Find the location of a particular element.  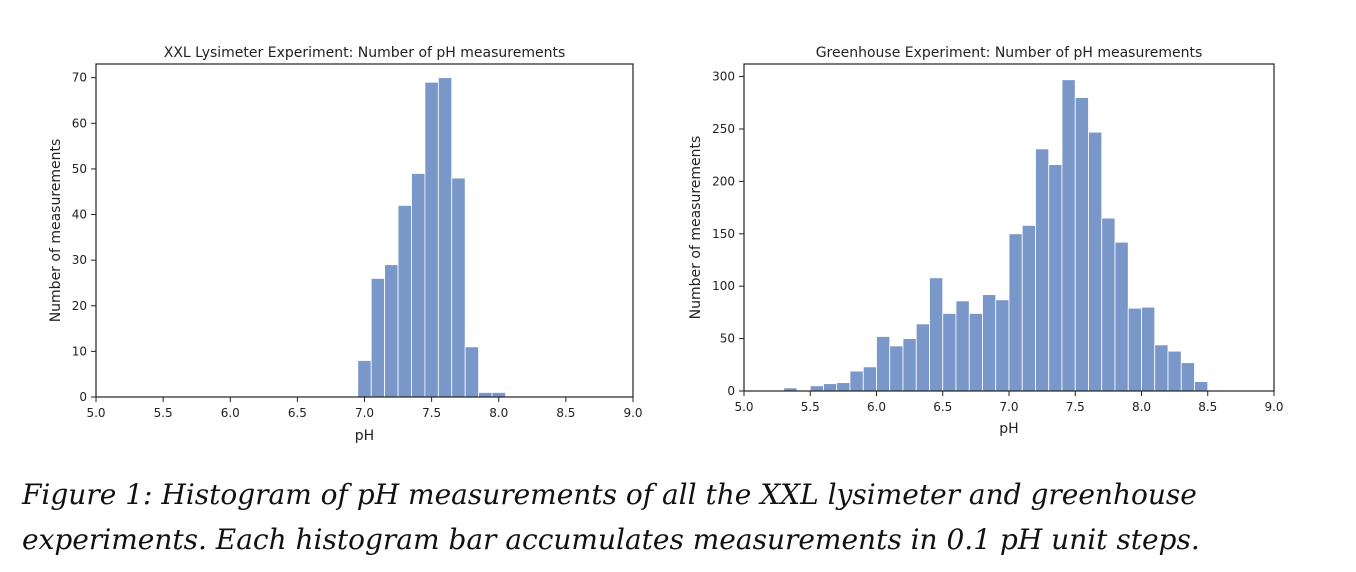

chart2-y-axis-label: Number of measurements is located at coordinates (696, 228).